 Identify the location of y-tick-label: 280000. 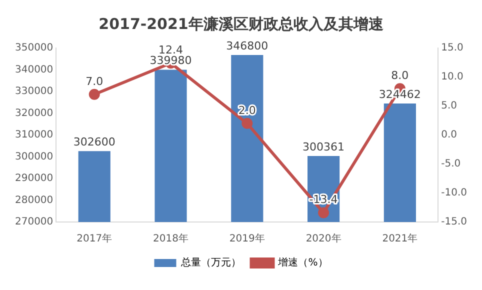
(34, 200).